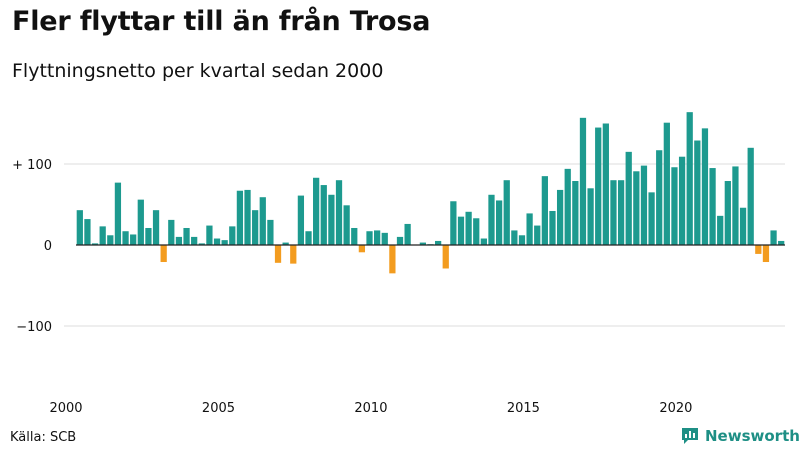 The width and height of the screenshot is (800, 450). What do you see at coordinates (218, 408) in the screenshot?
I see `x-tick-label: 2005` at bounding box center [218, 408].